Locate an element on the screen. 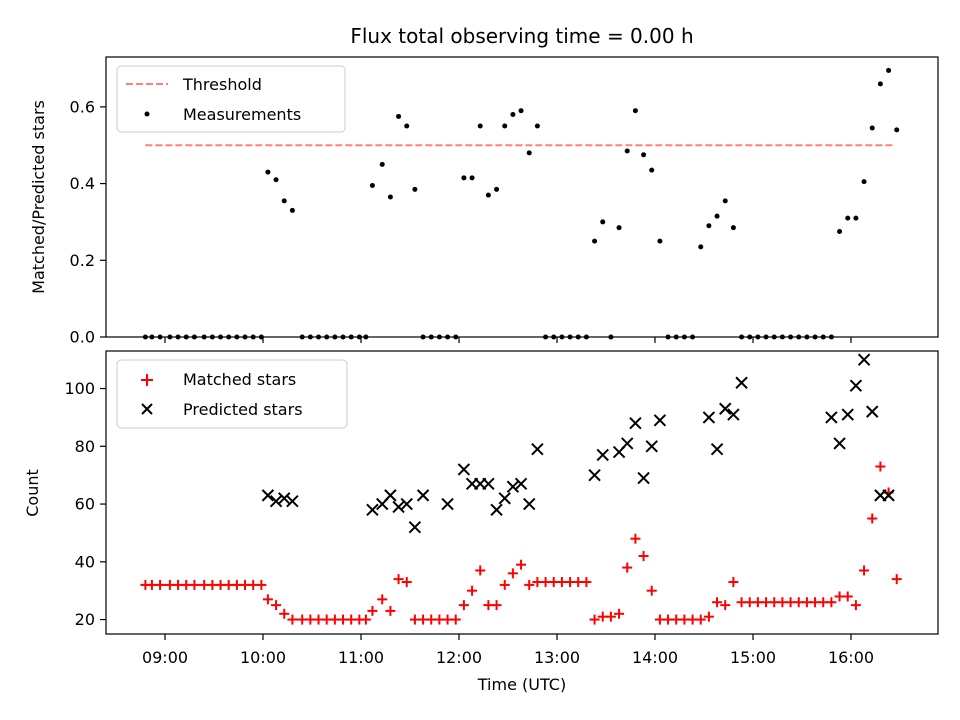 The image size is (960, 720). top-legend: Threshold Measurements is located at coordinates (231, 99).